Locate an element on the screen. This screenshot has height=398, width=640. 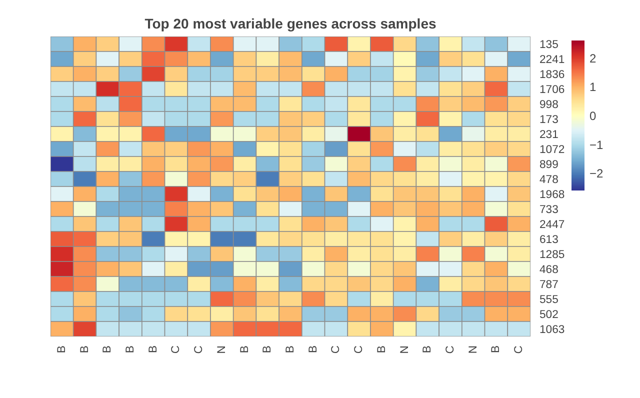
y-tick-label: 1836 is located at coordinates (552, 75).